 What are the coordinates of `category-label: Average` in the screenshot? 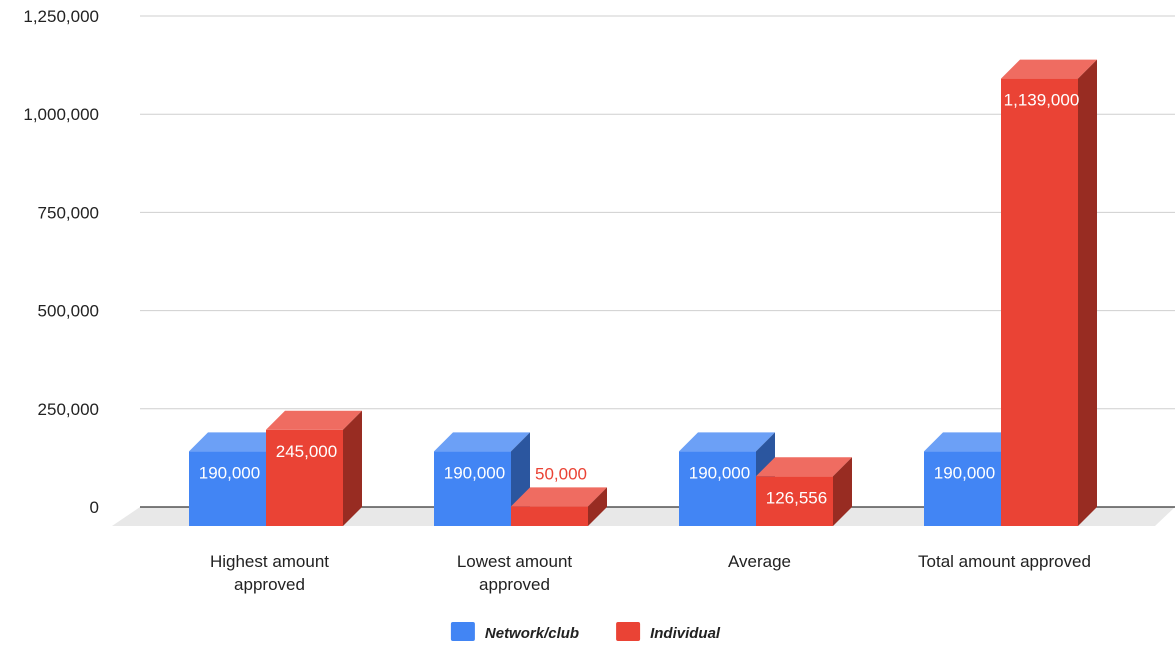 It's located at (759, 561).